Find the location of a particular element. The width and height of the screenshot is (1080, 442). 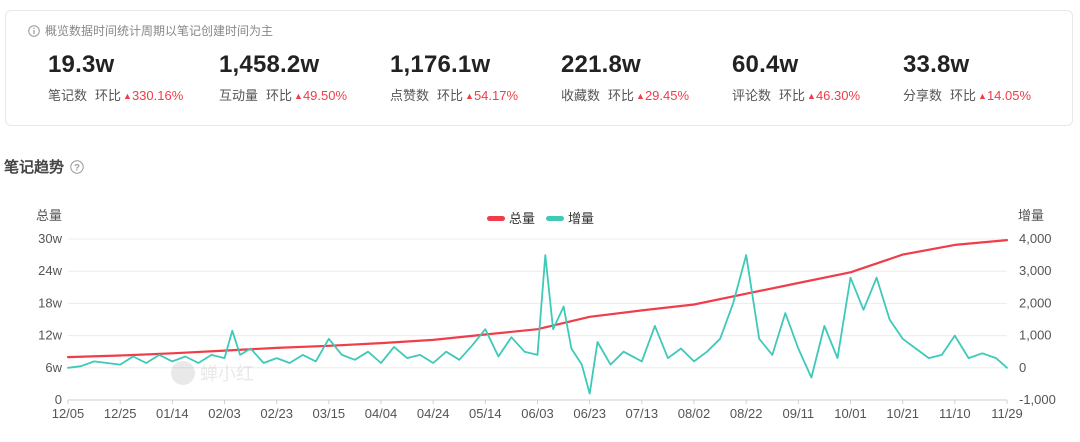

x-tick-label: 07/13 is located at coordinates (642, 413).